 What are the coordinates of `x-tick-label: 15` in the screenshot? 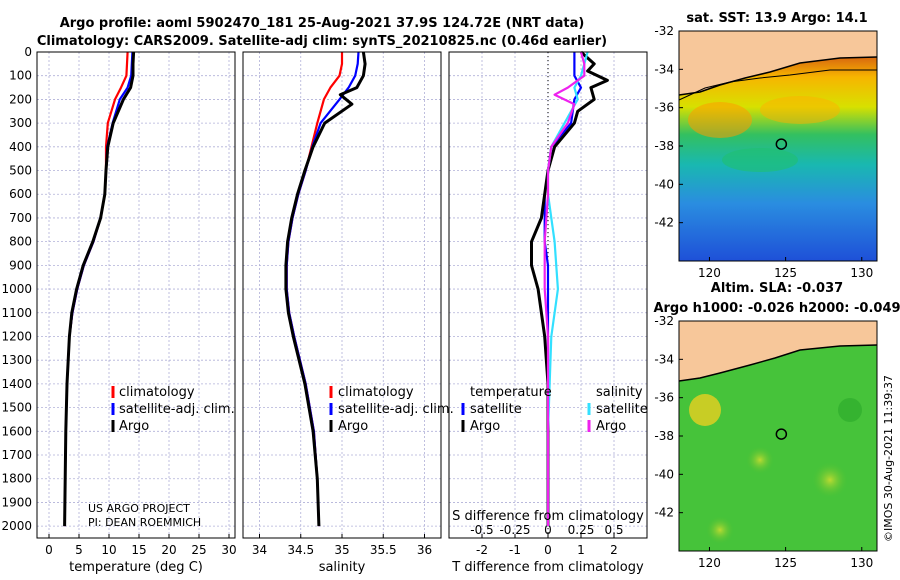 It's located at (138, 550).